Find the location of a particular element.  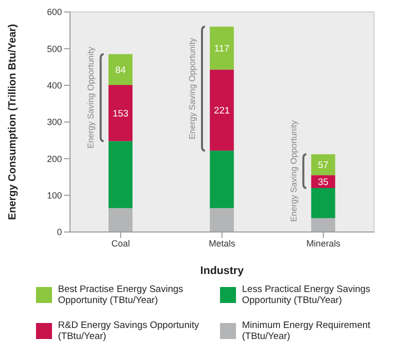

y-tick-label: 400 is located at coordinates (54, 85).